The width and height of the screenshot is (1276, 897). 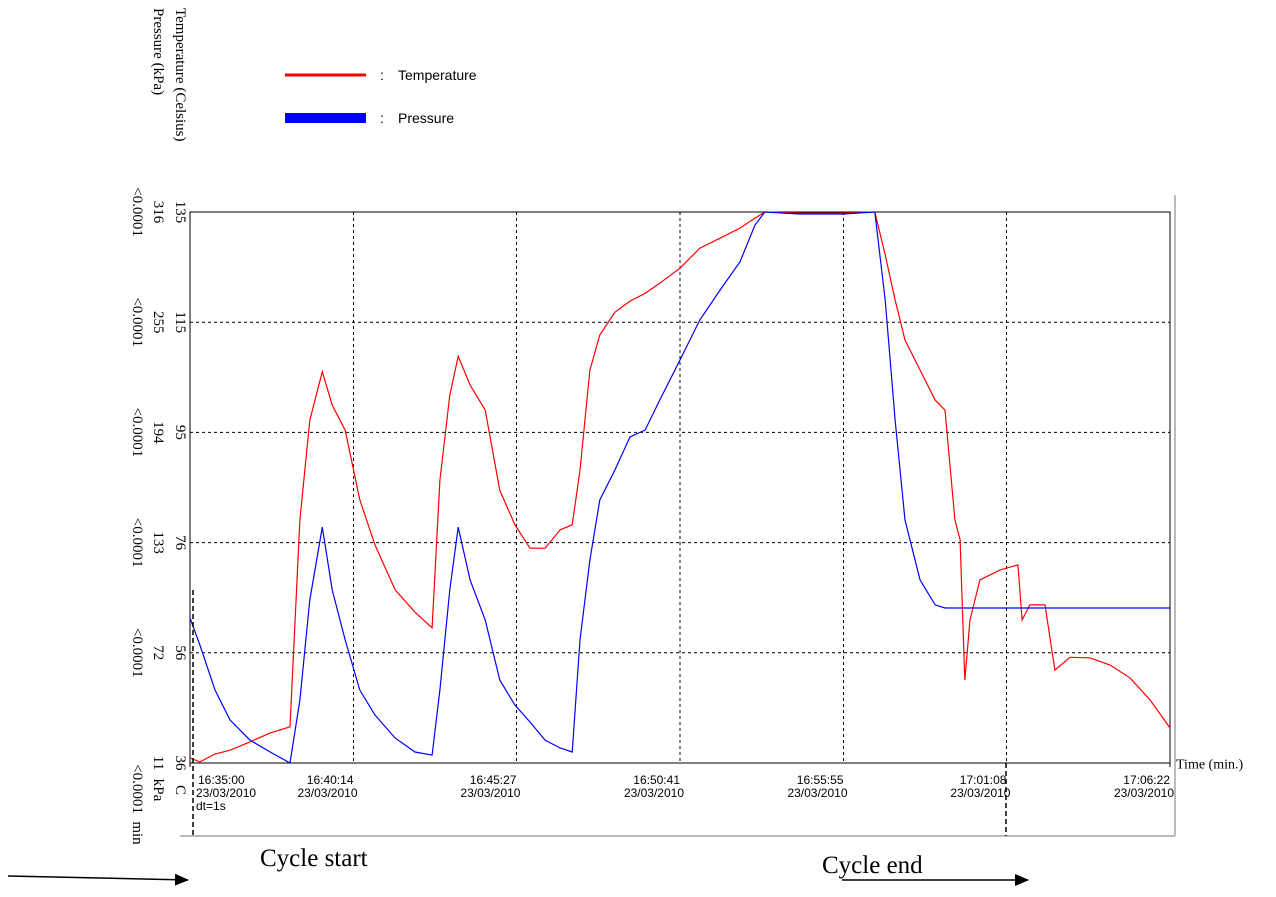 What do you see at coordinates (180, 432) in the screenshot?
I see `y-tick-label: 95` at bounding box center [180, 432].